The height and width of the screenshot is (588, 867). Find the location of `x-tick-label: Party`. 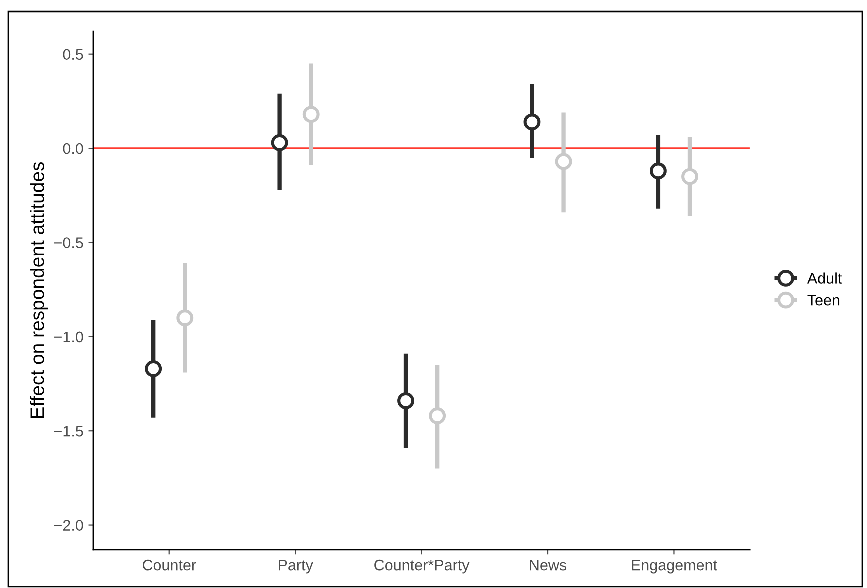

x-tick-label: Party is located at coordinates (296, 567).